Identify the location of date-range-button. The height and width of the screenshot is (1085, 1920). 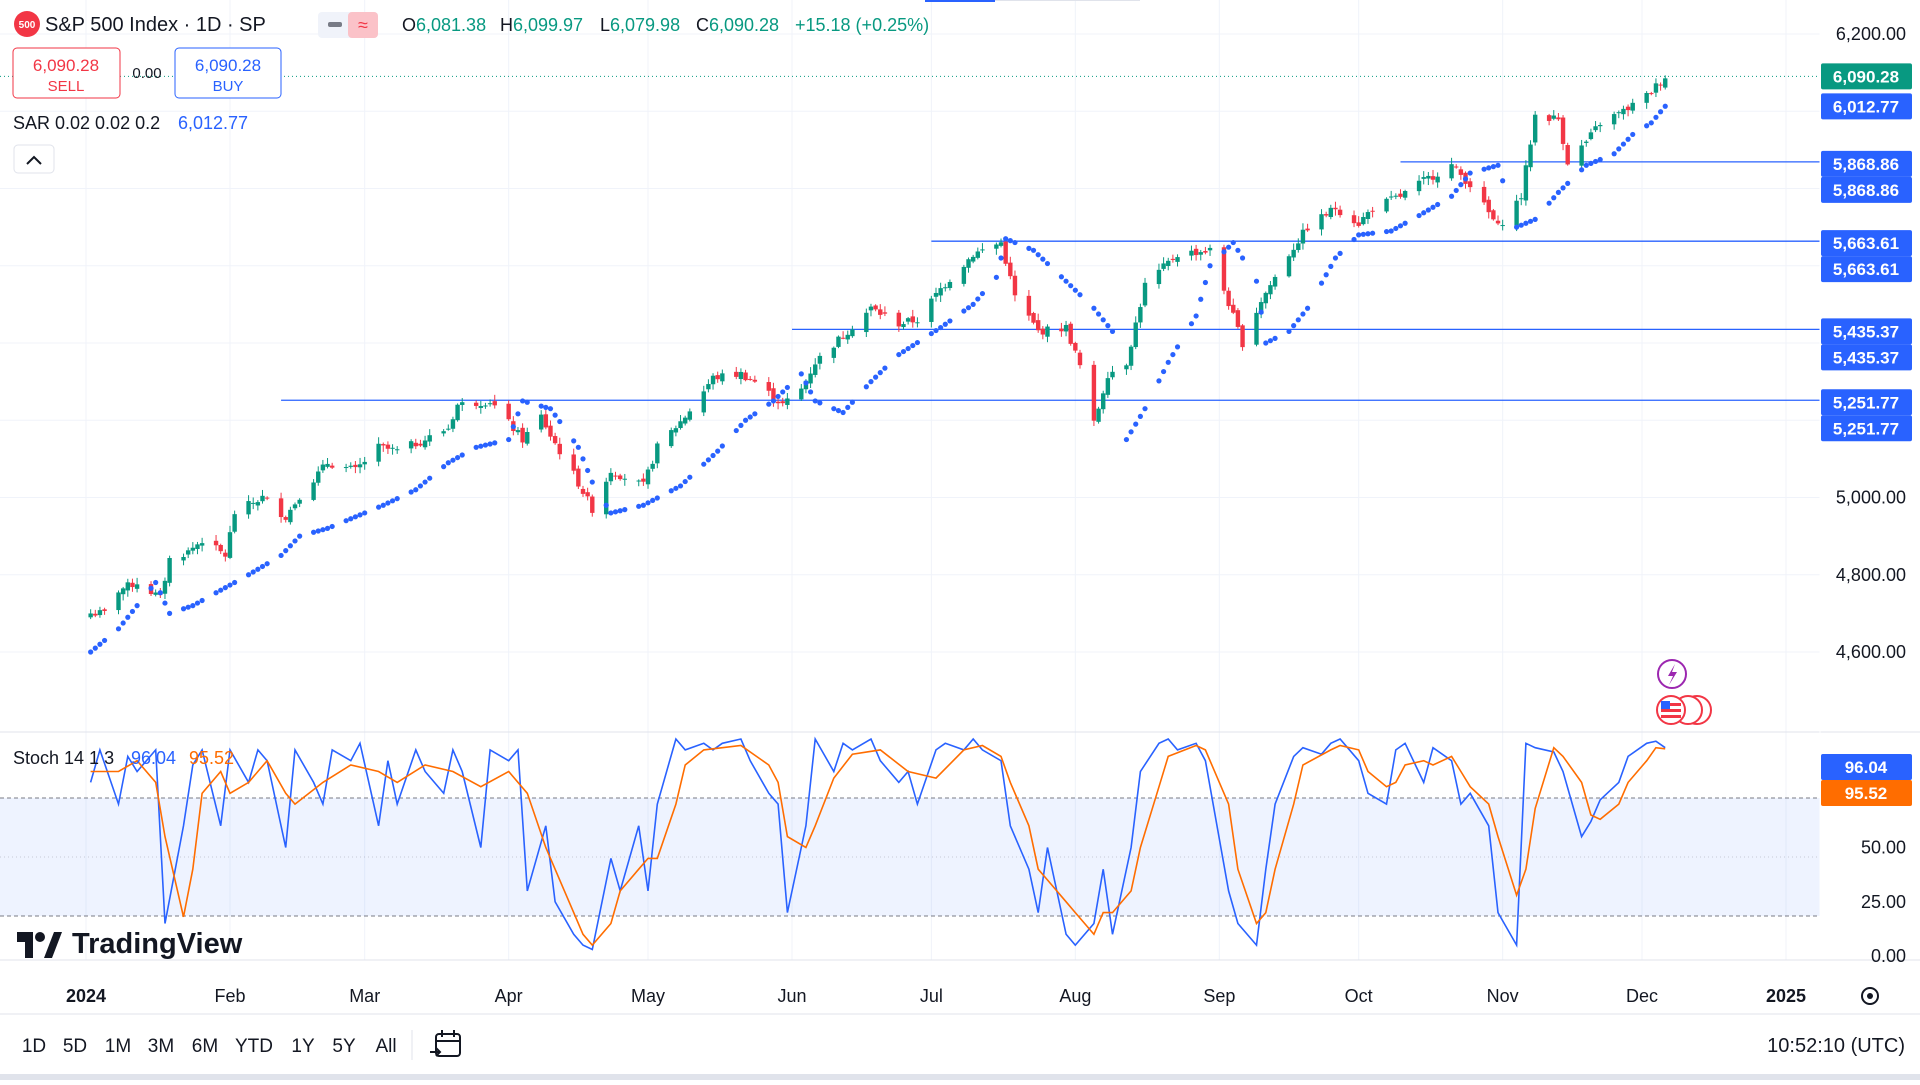
(445, 1043).